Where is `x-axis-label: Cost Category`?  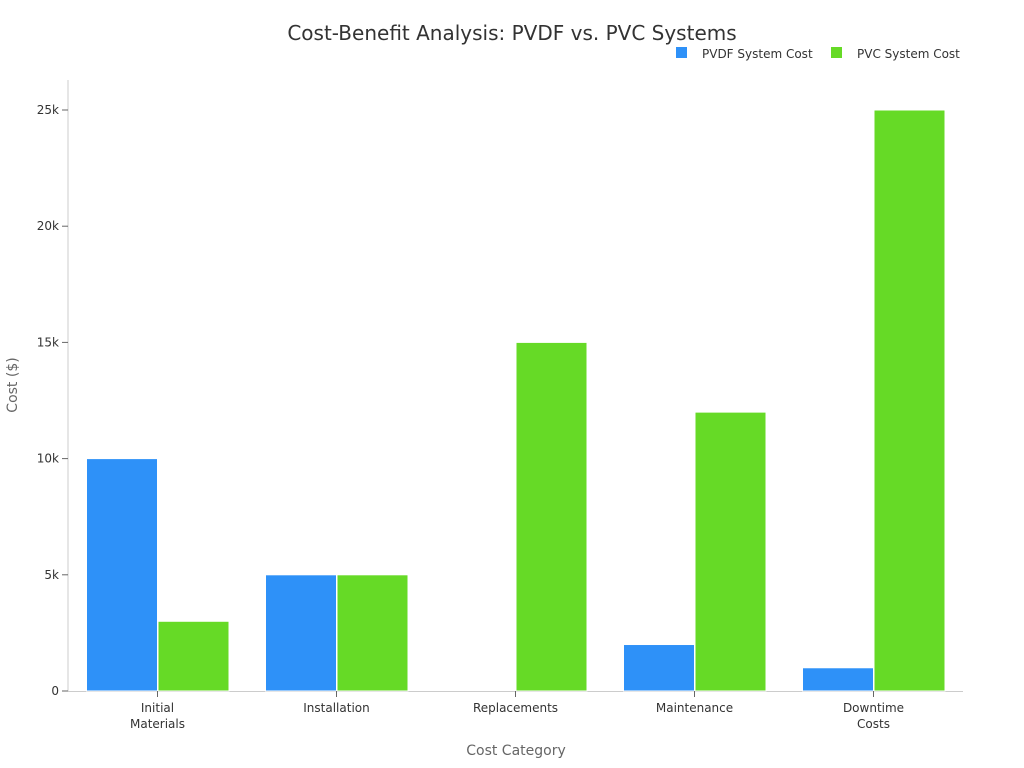
x-axis-label: Cost Category is located at coordinates (516, 751).